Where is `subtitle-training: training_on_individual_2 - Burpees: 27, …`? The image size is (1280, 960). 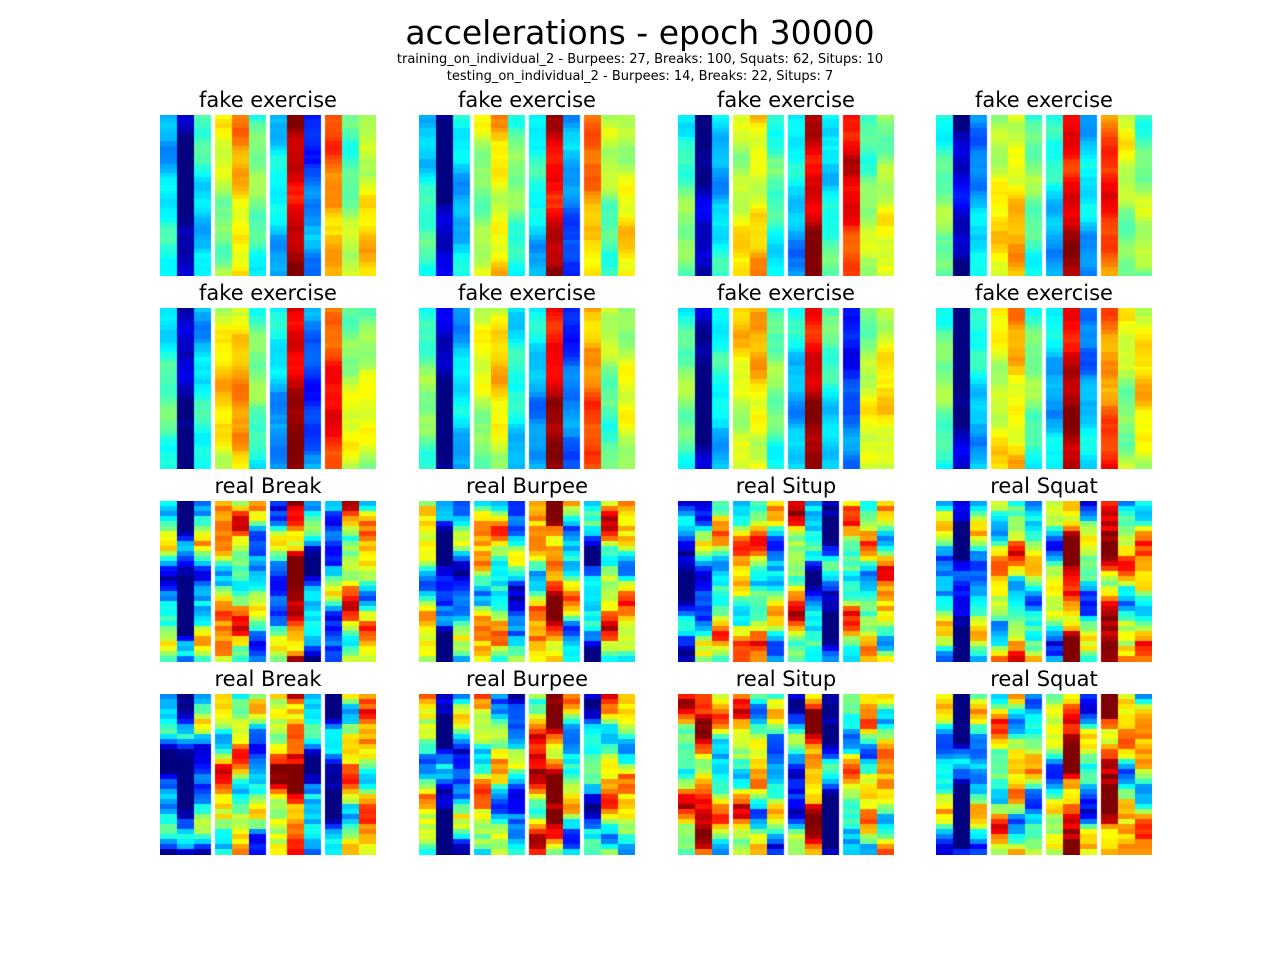 subtitle-training: training_on_individual_2 - Burpees: 27, … is located at coordinates (640, 59).